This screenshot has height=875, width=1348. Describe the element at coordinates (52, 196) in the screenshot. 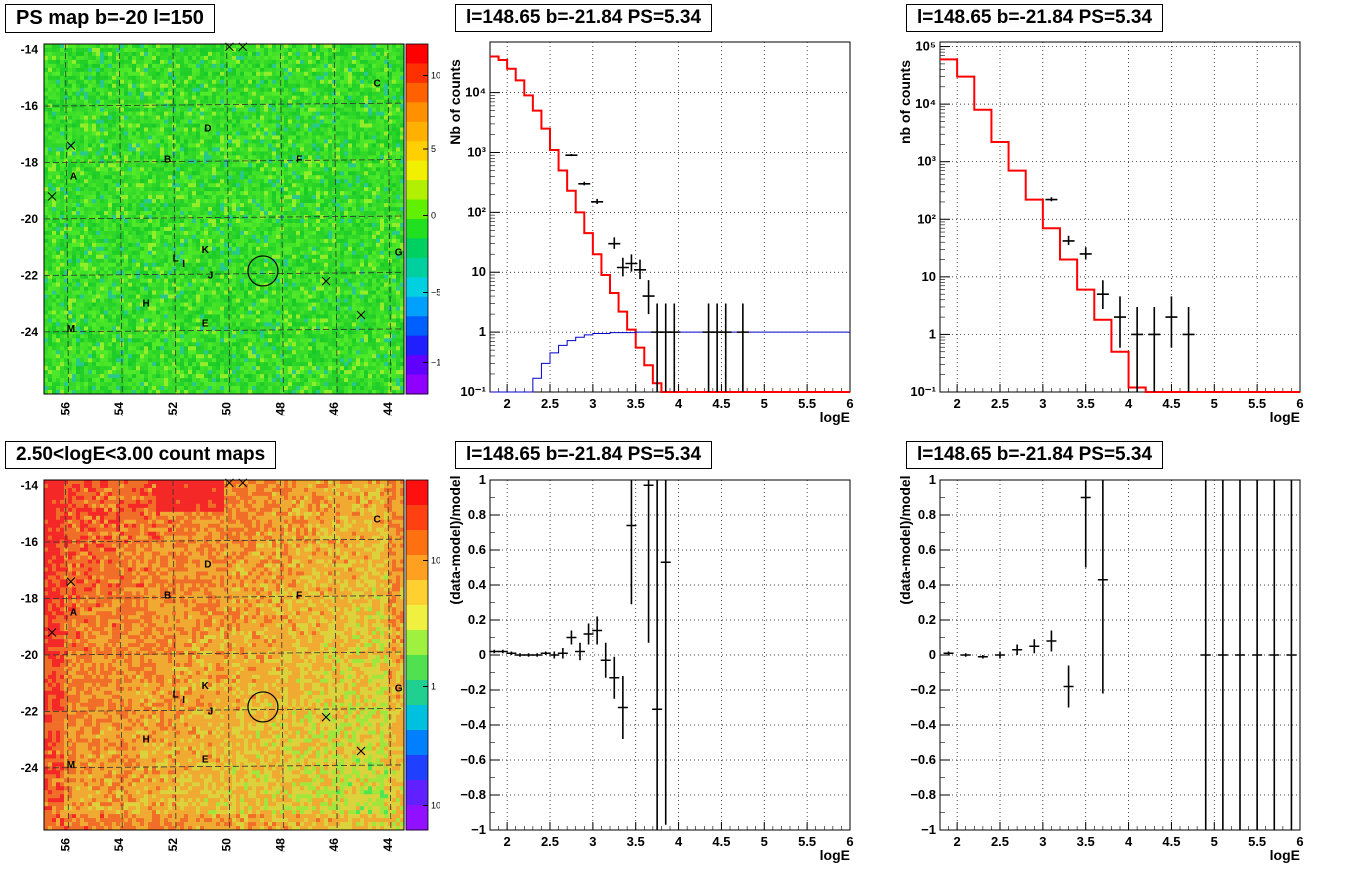

I see `source-cross` at that location.